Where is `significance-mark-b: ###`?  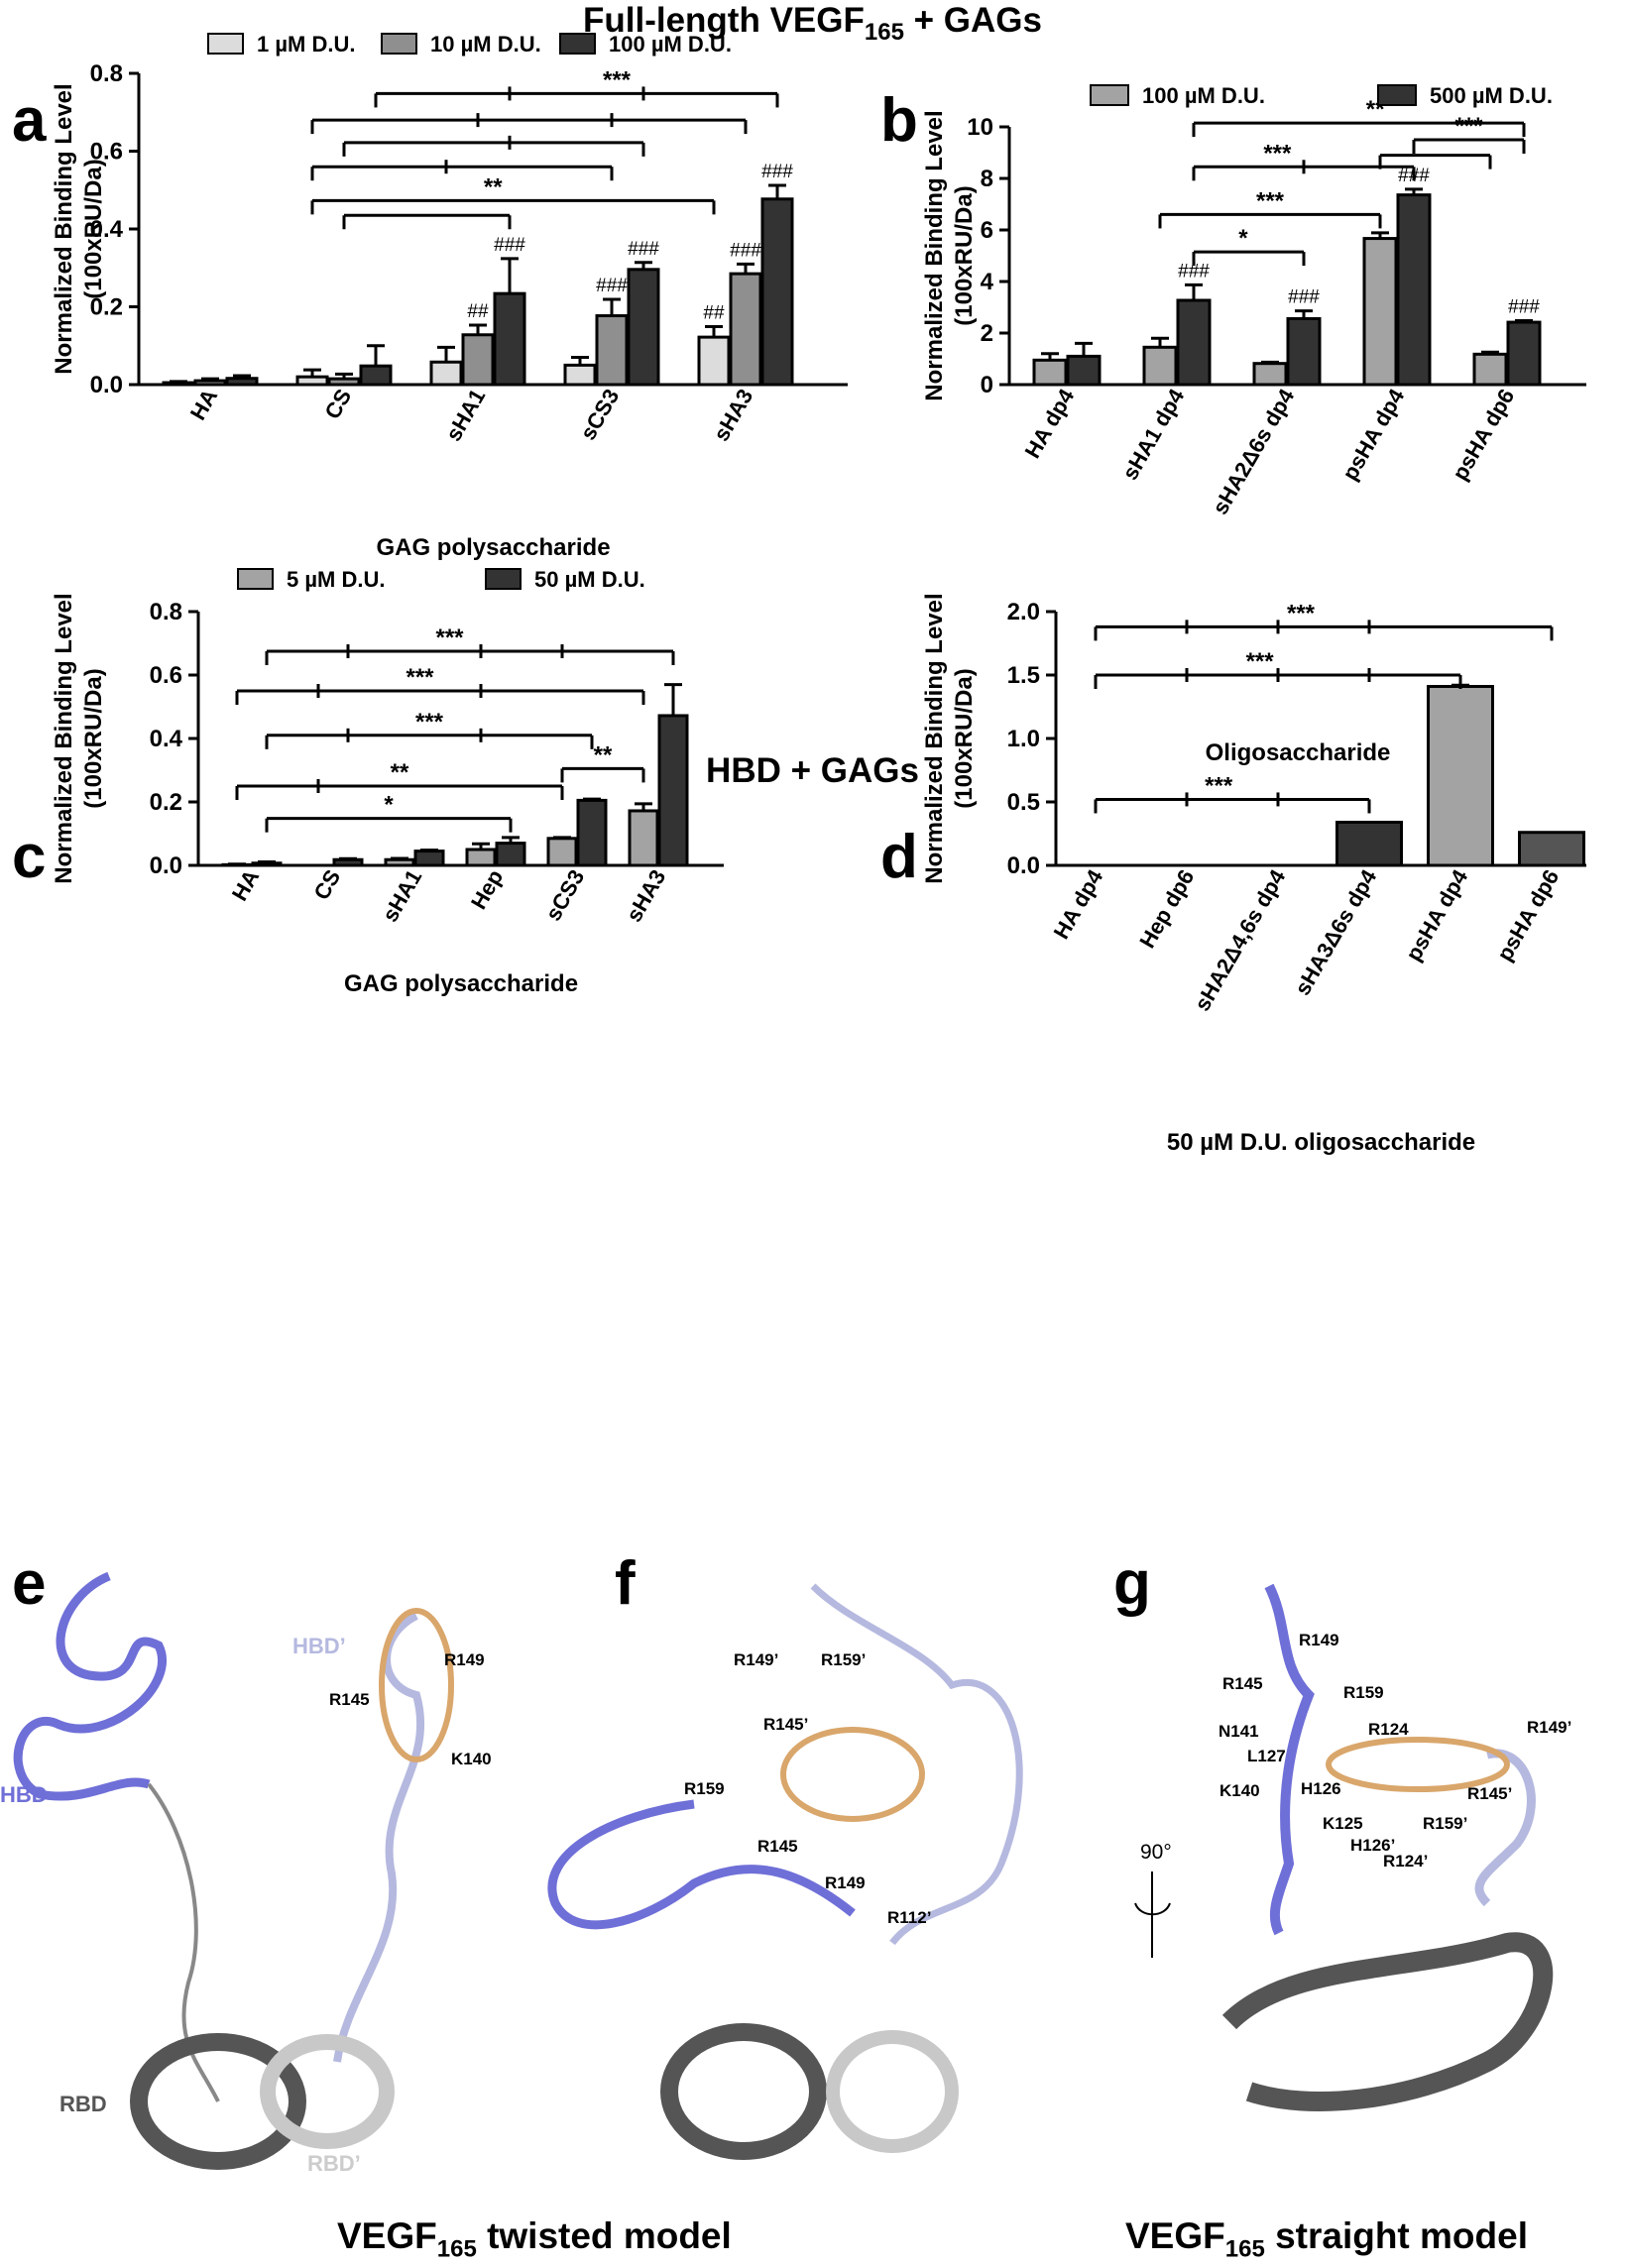 significance-mark-b: ### is located at coordinates (1194, 271).